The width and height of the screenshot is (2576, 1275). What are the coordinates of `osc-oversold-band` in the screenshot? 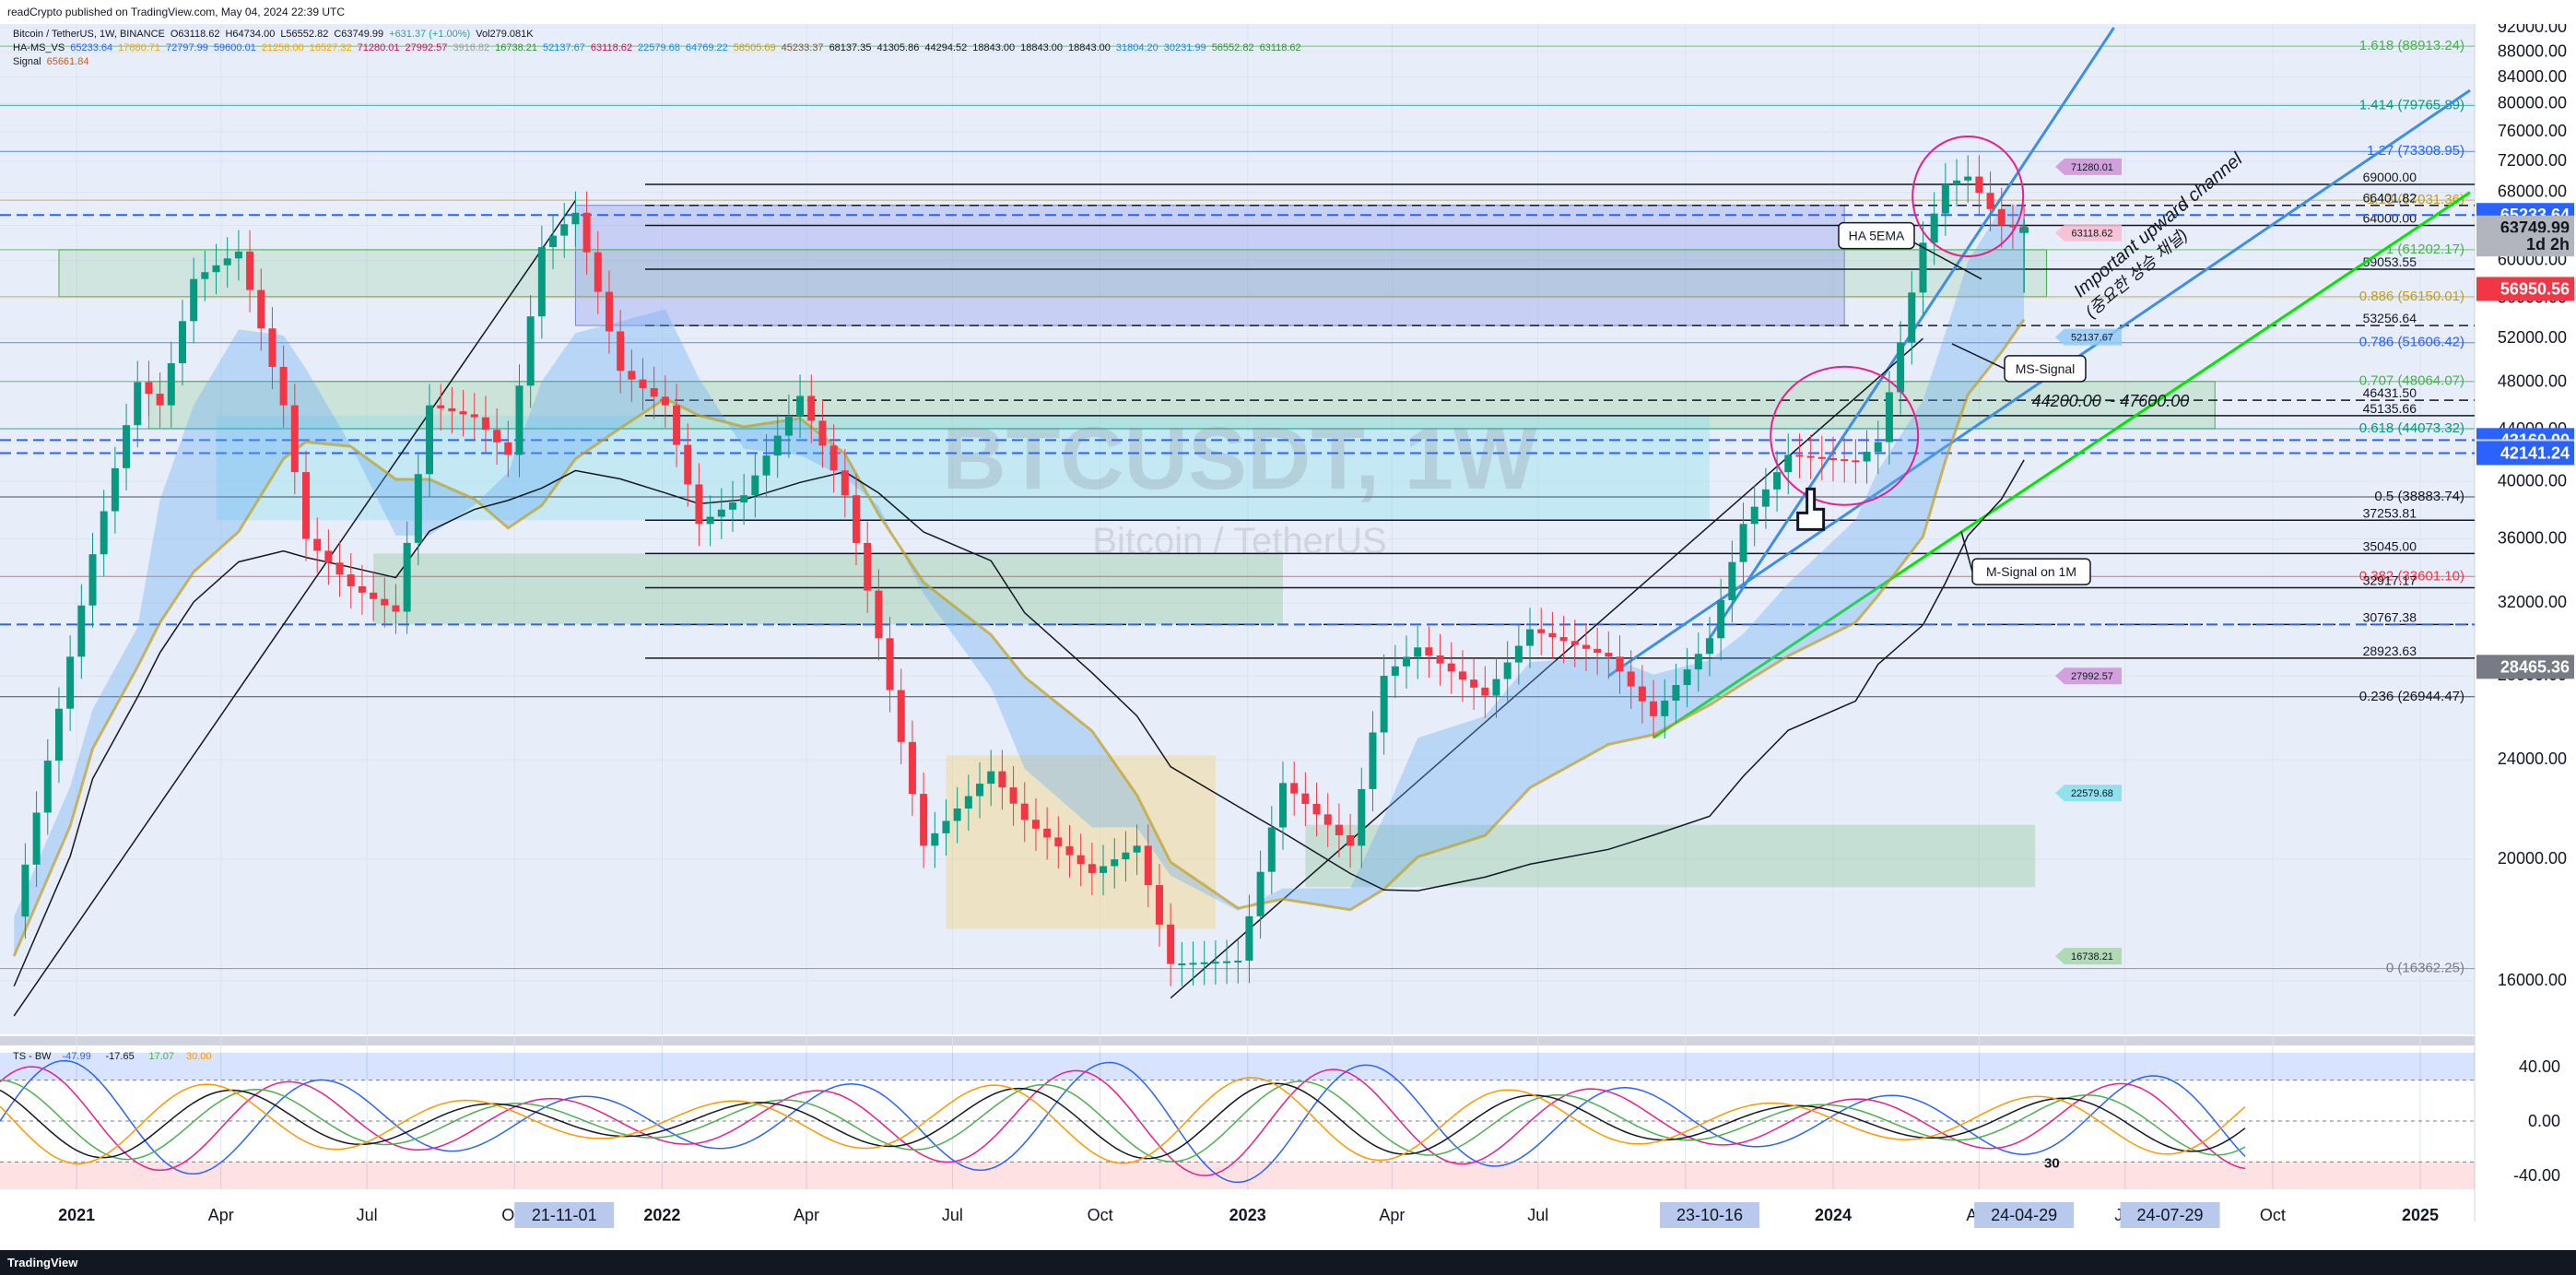 It's located at (1237, 1175).